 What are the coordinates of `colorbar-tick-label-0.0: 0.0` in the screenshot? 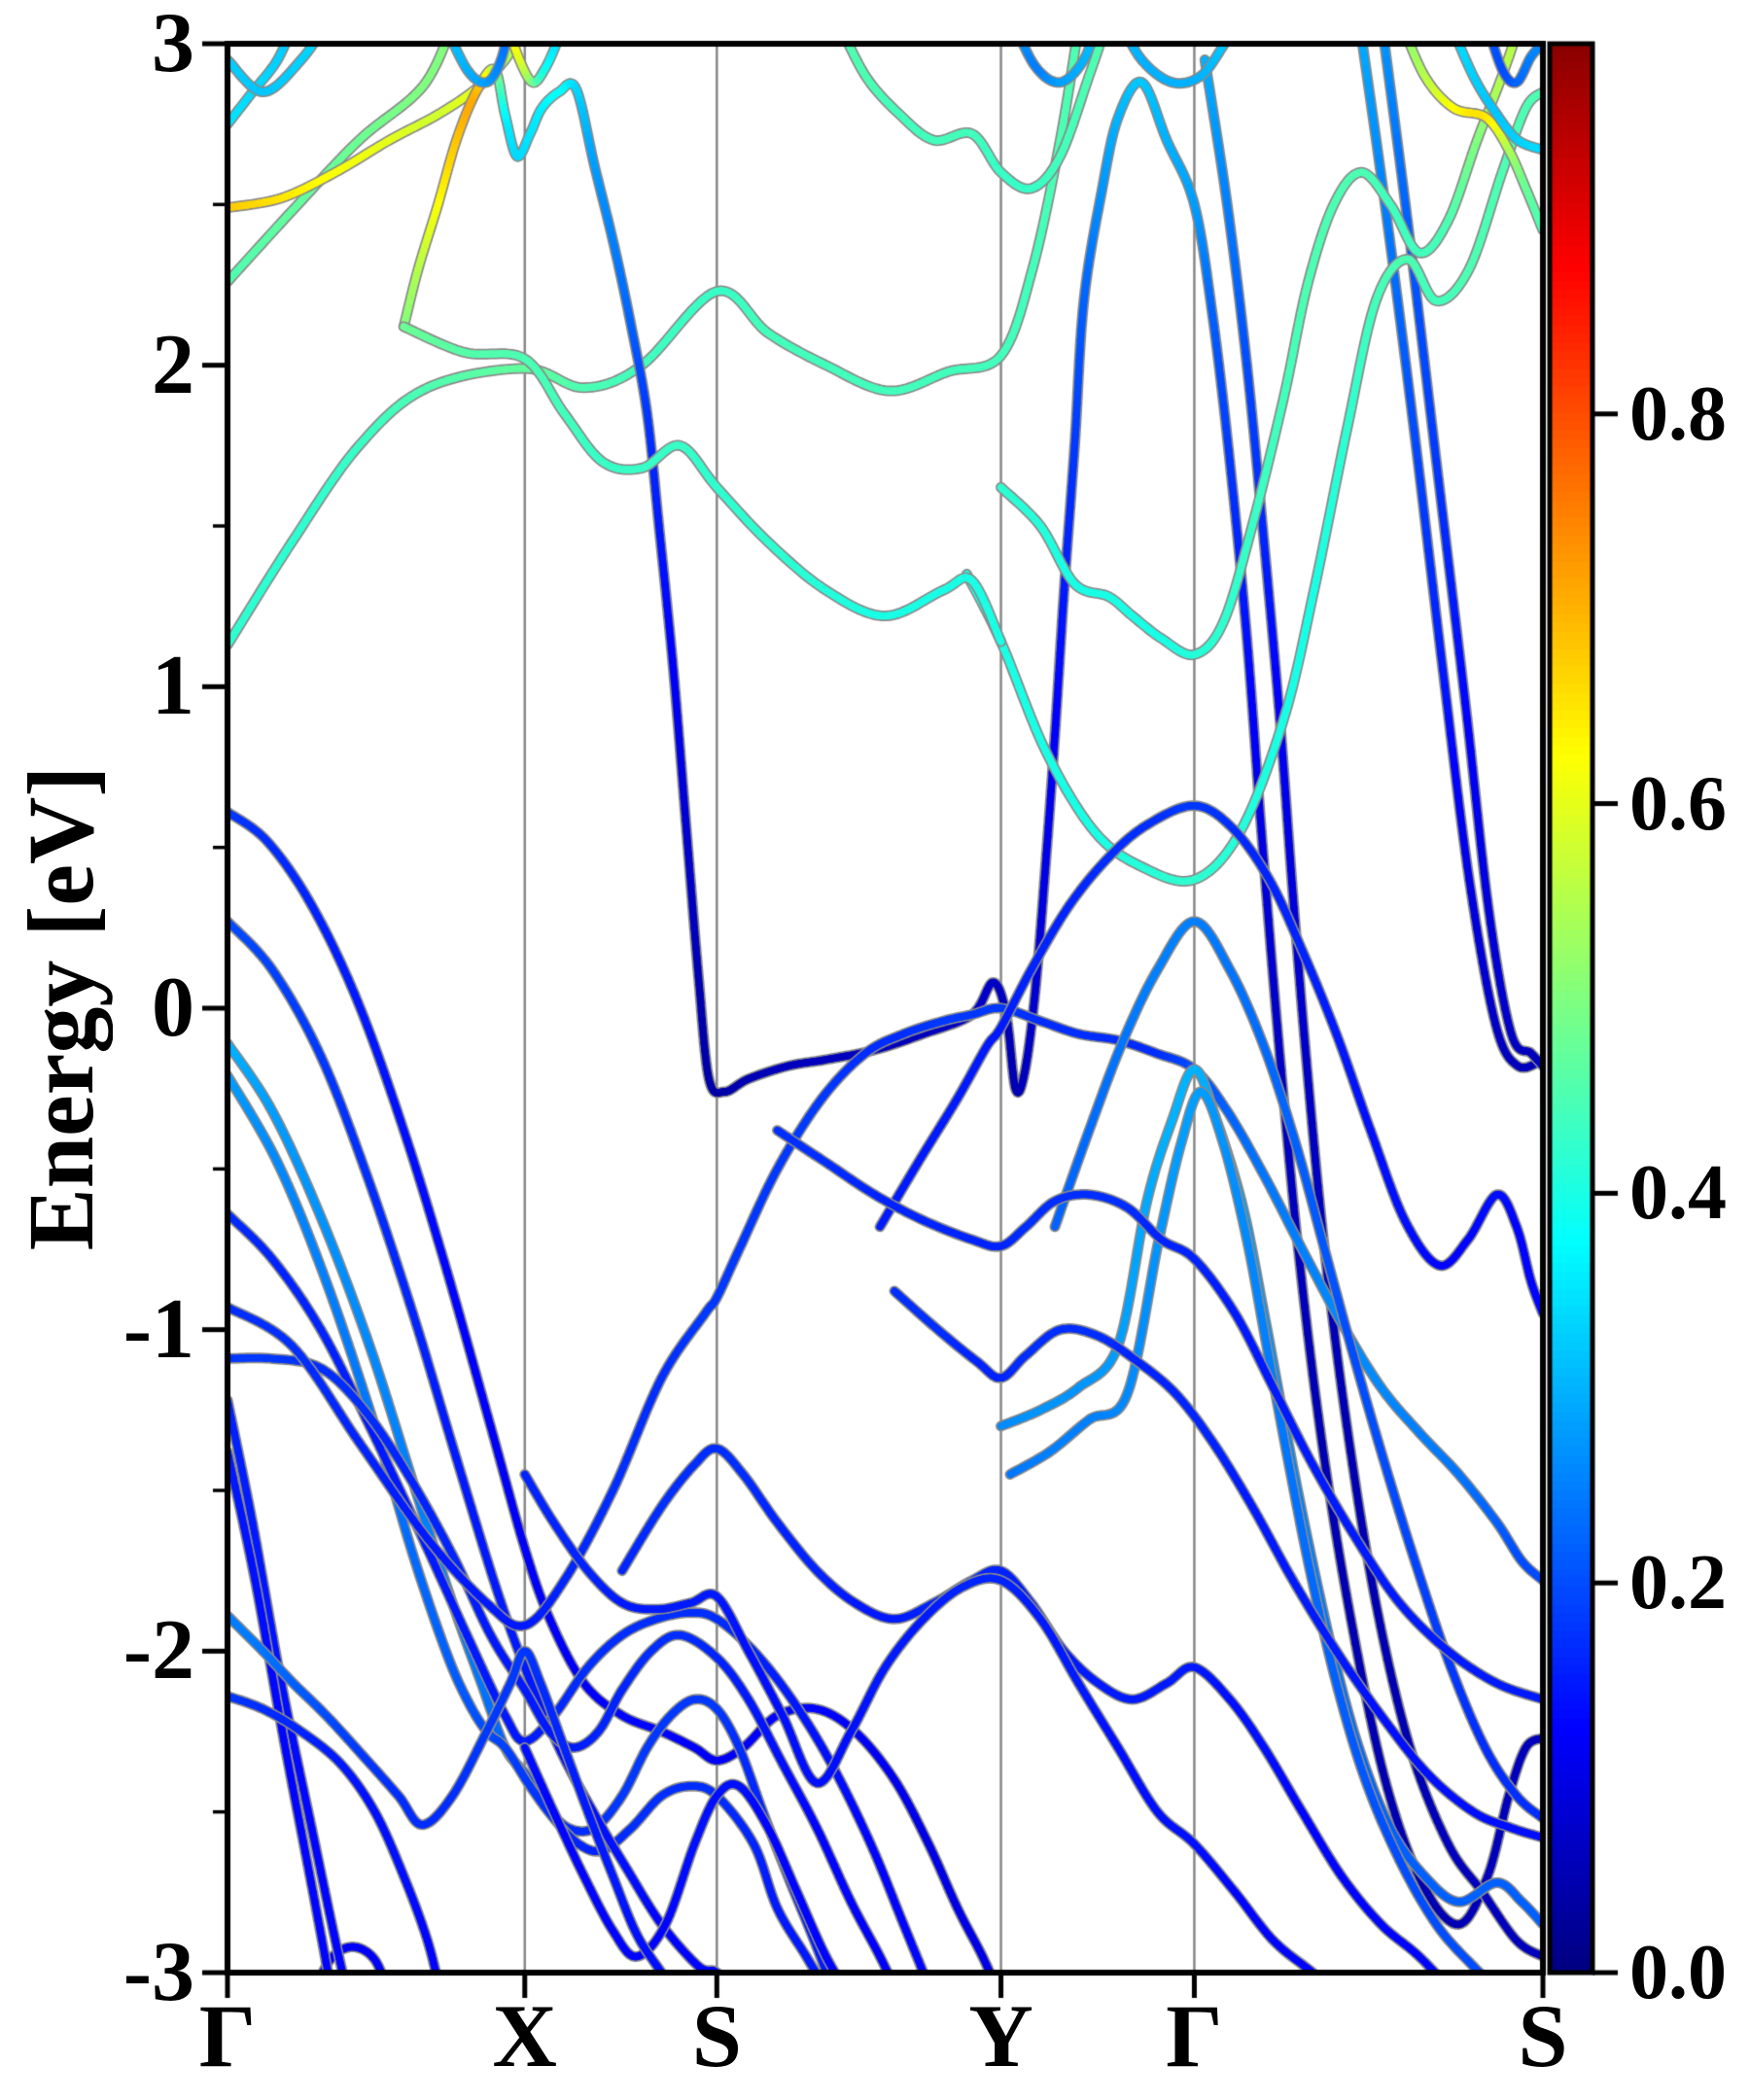 It's located at (1678, 1972).